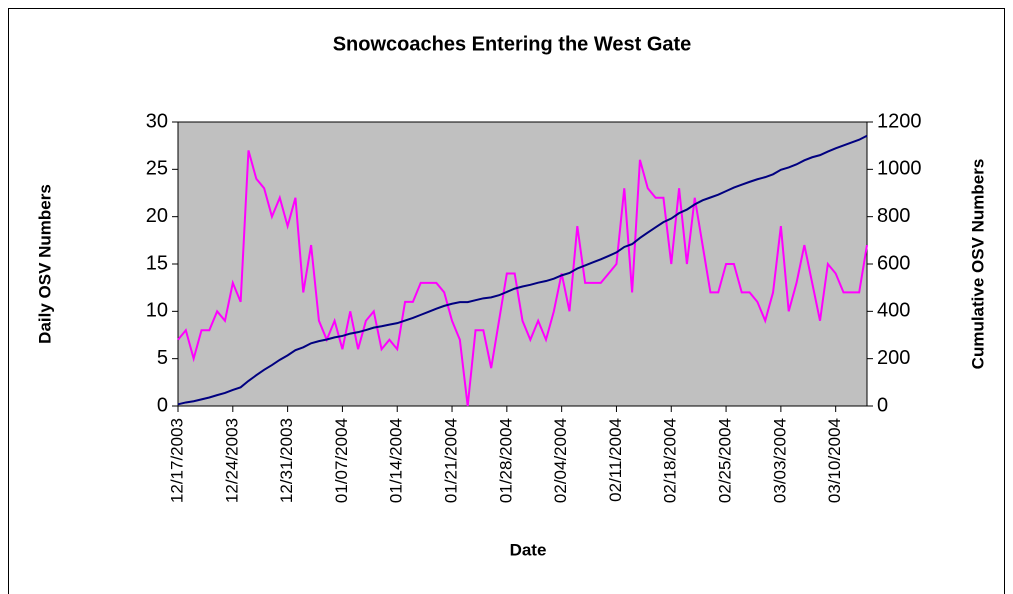 The height and width of the screenshot is (594, 1013). What do you see at coordinates (893, 216) in the screenshot?
I see `y2-tick-label: 800` at bounding box center [893, 216].